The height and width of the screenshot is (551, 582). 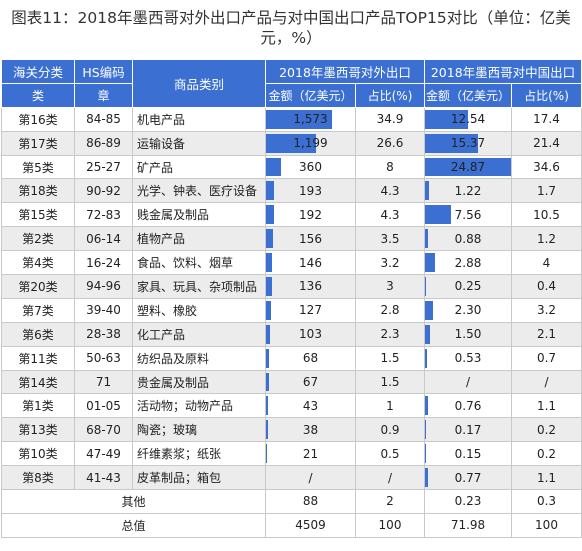 I want to click on china-amount-cell-value: 0.77, so click(x=468, y=477).